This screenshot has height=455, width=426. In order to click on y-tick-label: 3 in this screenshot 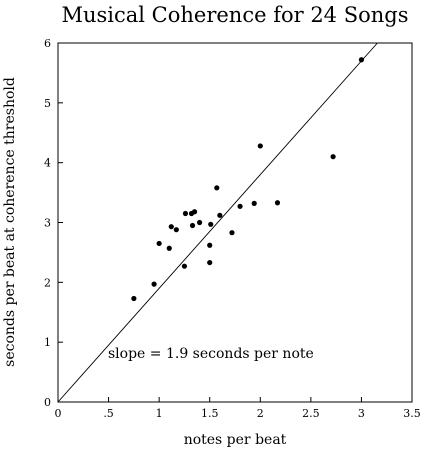, I will do `click(47, 223)`.